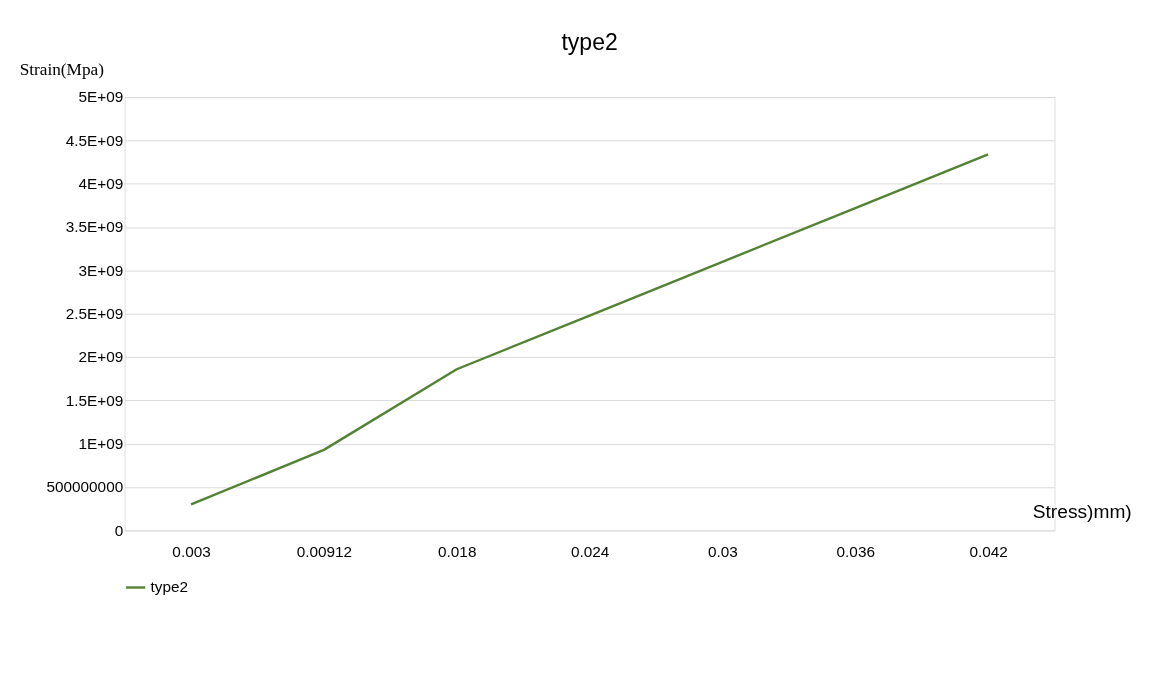 Image resolution: width=1160 pixels, height=678 pixels. Describe the element at coordinates (457, 551) in the screenshot. I see `x-tick-label: 0.018` at that location.